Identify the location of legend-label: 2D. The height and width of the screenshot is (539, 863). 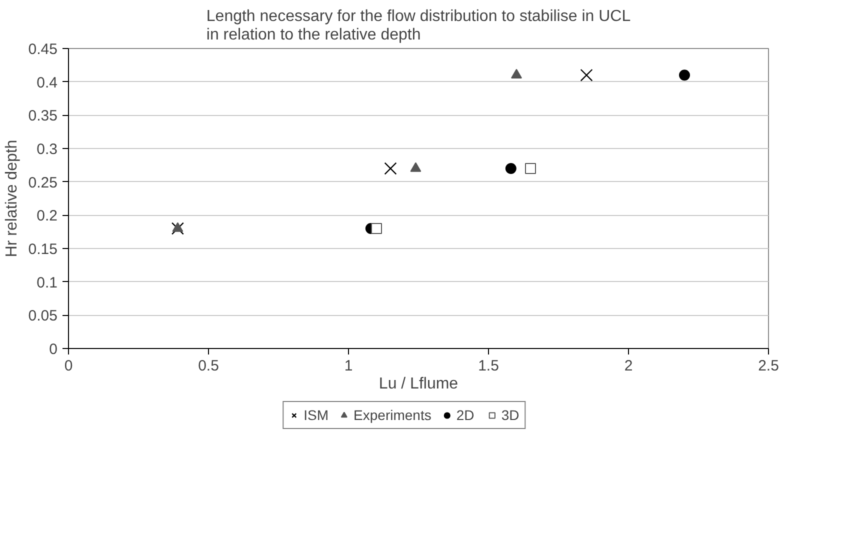
(466, 415).